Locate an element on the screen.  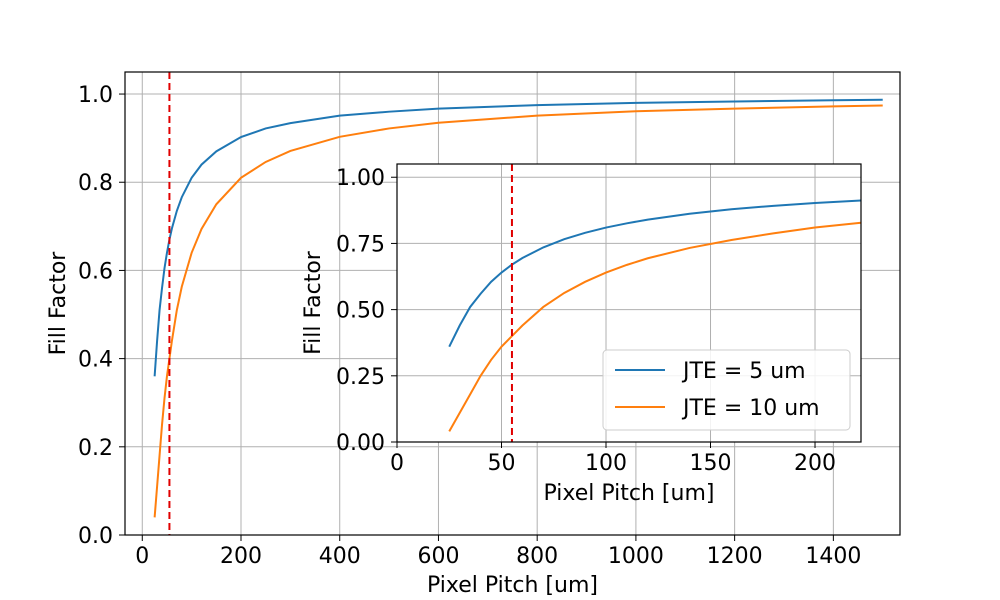
inset-x-tick-label: 200 is located at coordinates (815, 463).